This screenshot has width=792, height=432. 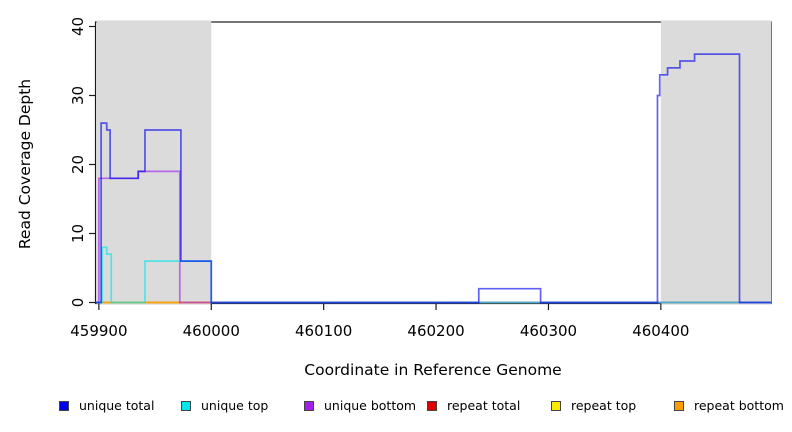 I want to click on y-tick-label: 0, so click(x=78, y=303).